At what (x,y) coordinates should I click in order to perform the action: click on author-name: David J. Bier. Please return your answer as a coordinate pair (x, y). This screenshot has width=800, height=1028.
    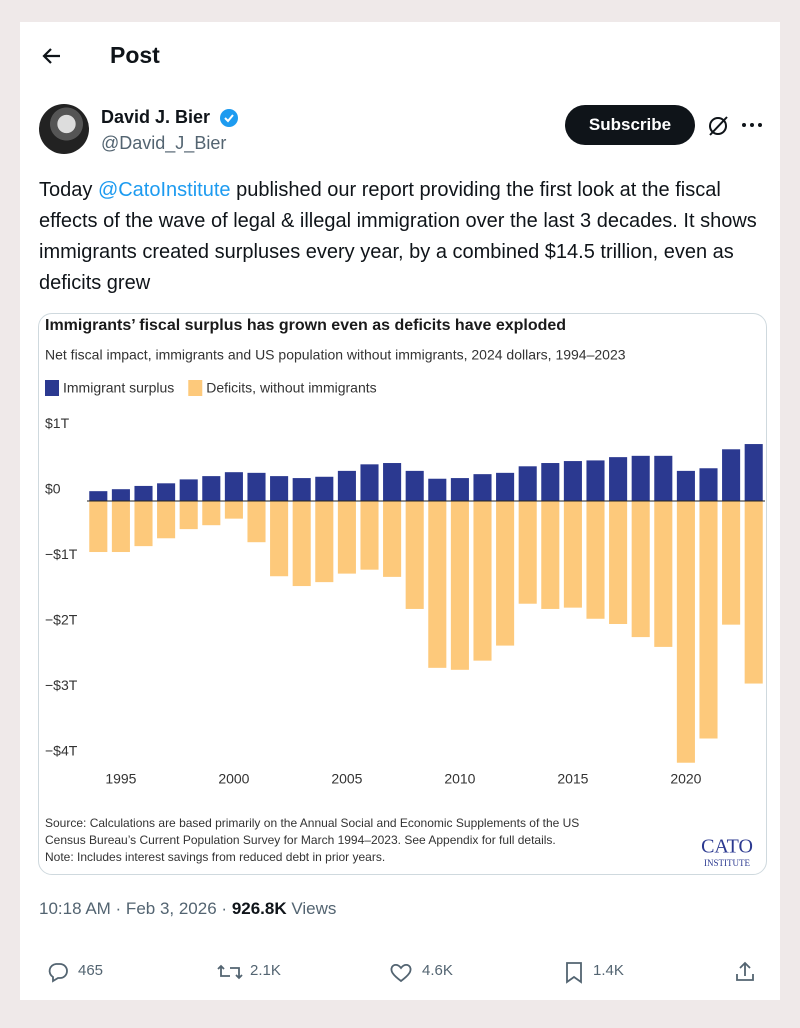
    Looking at the image, I should click on (156, 117).